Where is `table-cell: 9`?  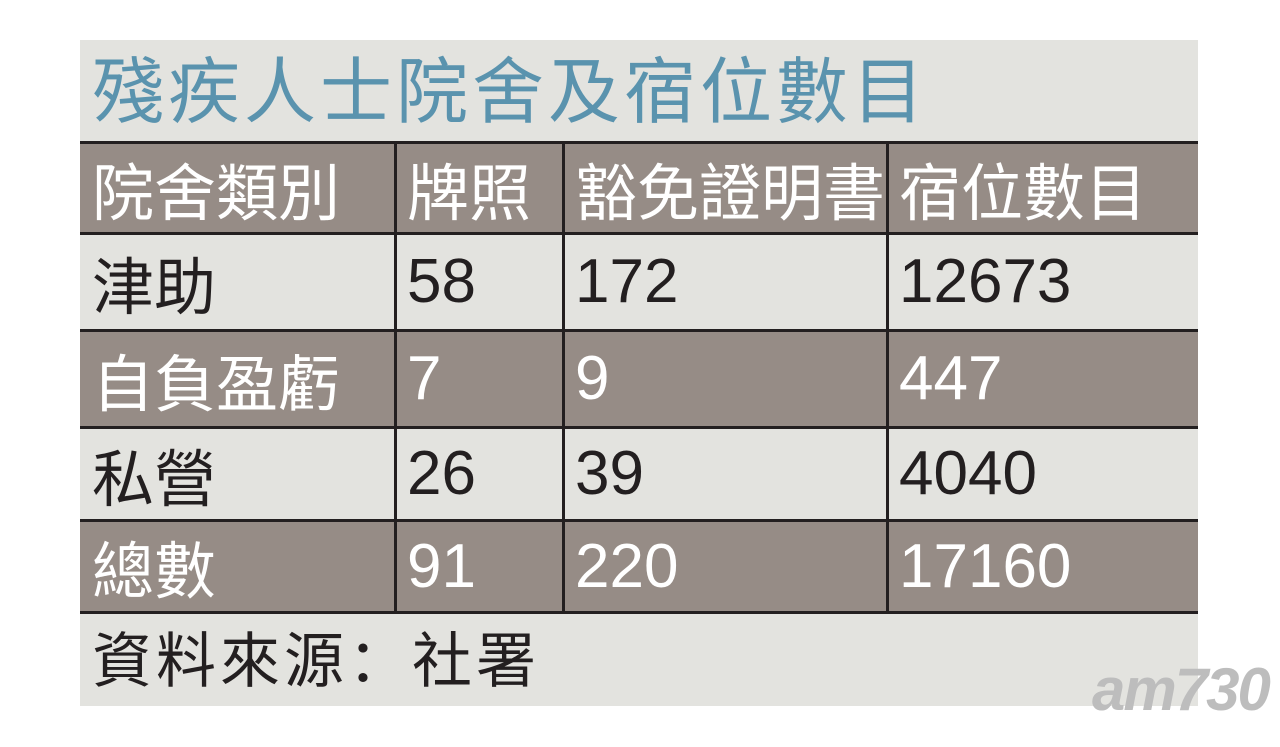
table-cell: 9 is located at coordinates (592, 378).